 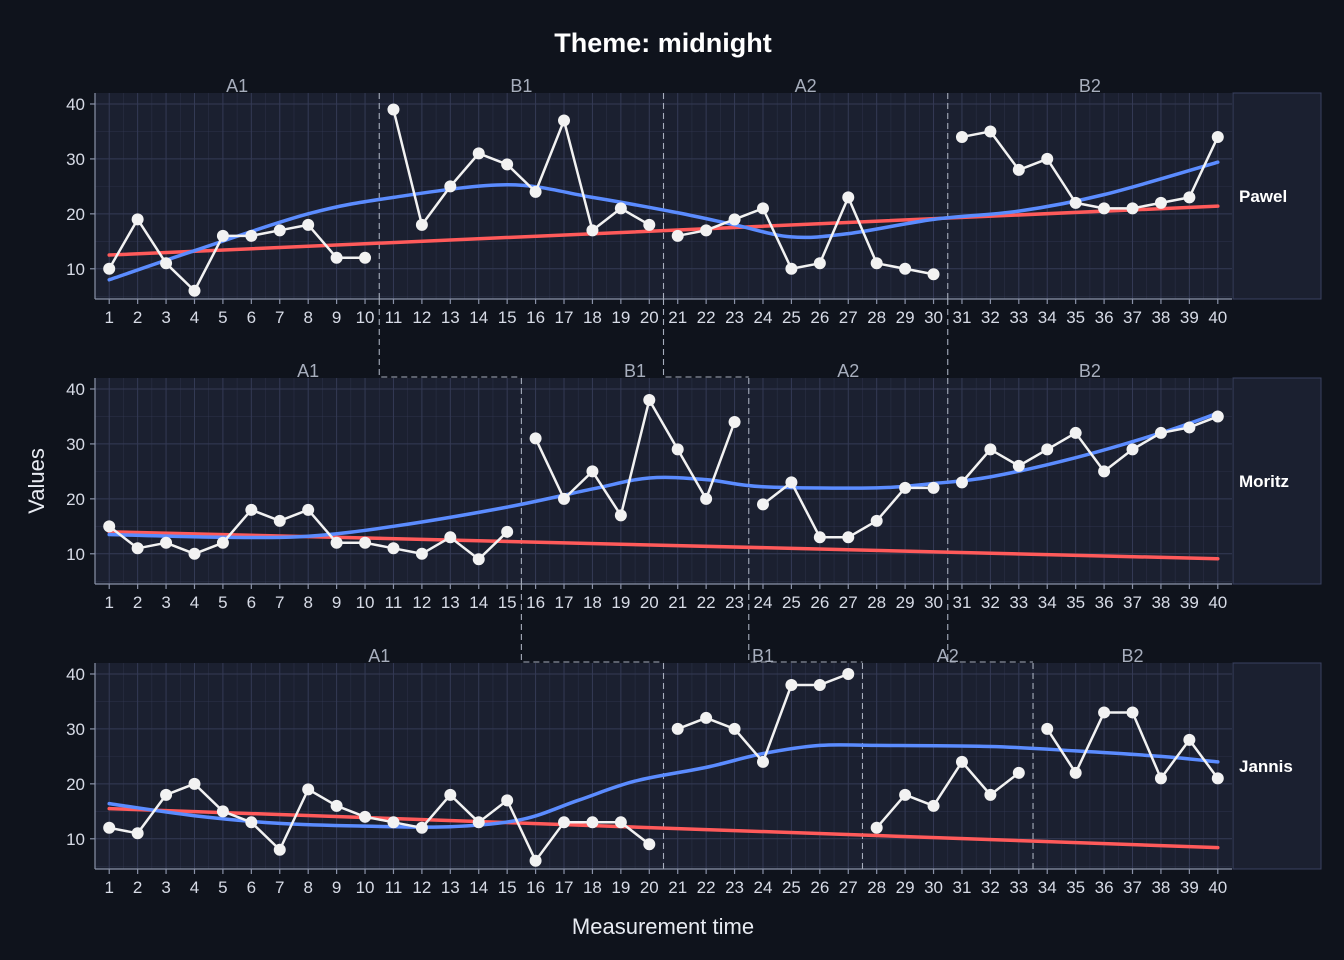 What do you see at coordinates (876, 602) in the screenshot?
I see `x-tick-label: 28` at bounding box center [876, 602].